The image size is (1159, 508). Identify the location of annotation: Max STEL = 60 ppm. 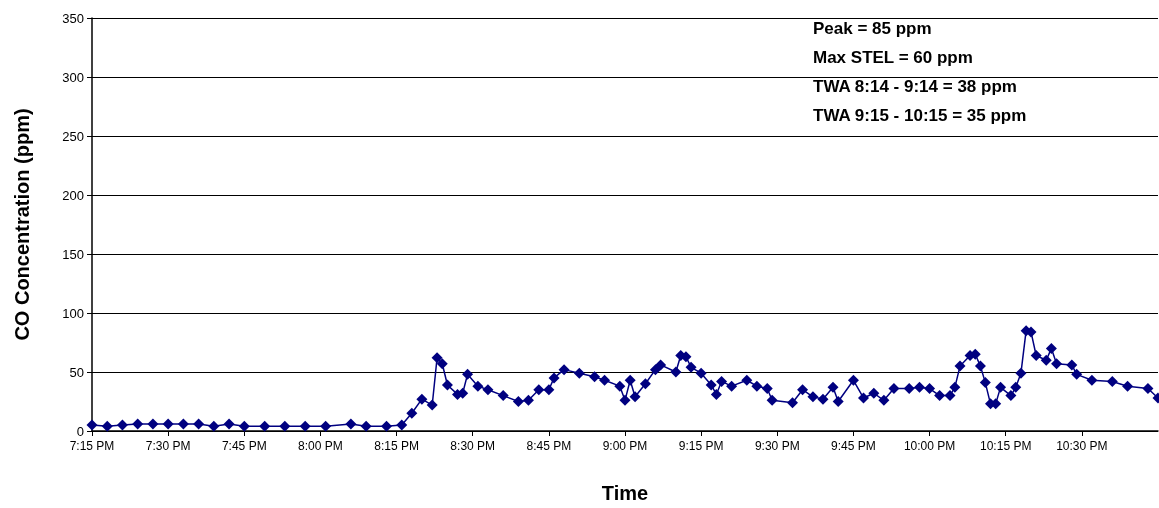
(893, 57).